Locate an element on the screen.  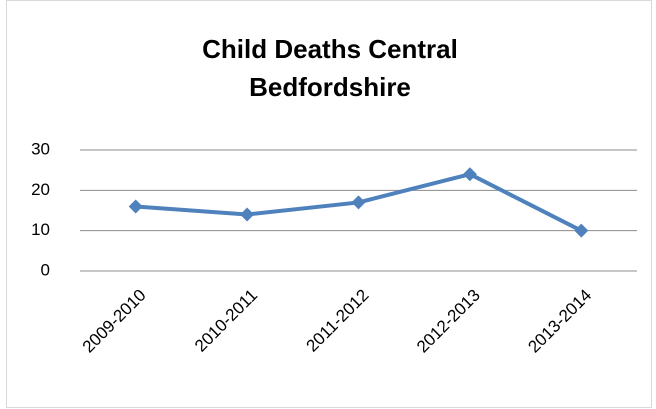
y-tick-label: 0 is located at coordinates (45, 269).